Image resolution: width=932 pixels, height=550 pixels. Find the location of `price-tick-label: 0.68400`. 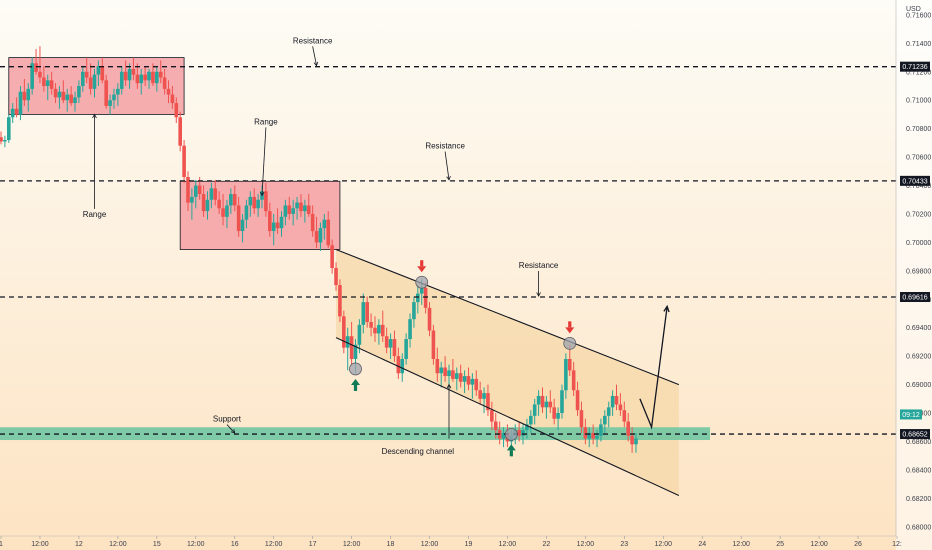

price-tick-label: 0.68400 is located at coordinates (918, 470).